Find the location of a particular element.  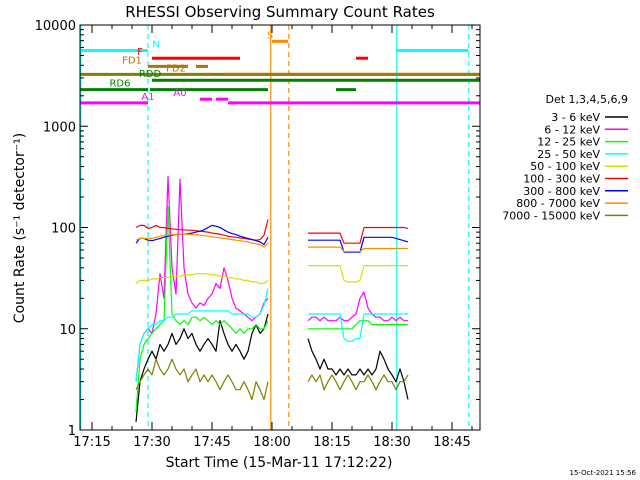

legend-label: 300 - 800 keV is located at coordinates (561, 191).